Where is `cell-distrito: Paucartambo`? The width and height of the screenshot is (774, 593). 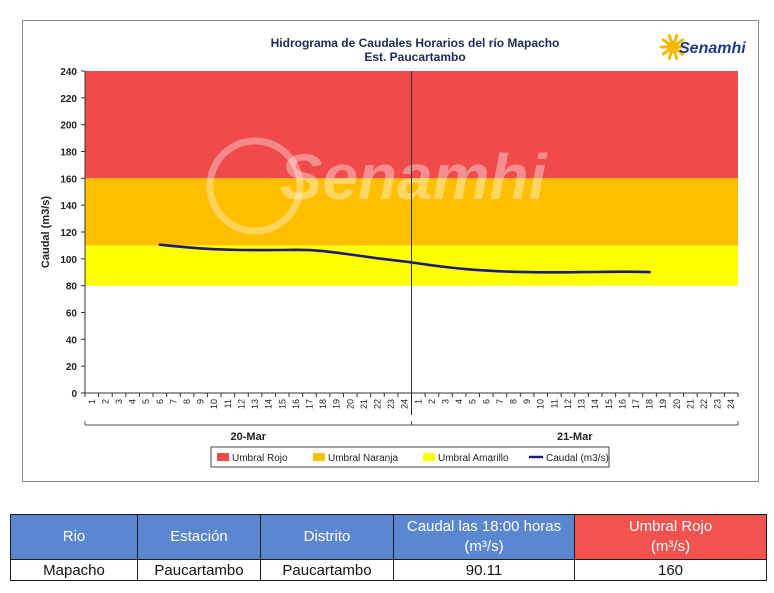 cell-distrito: Paucartambo is located at coordinates (327, 570).